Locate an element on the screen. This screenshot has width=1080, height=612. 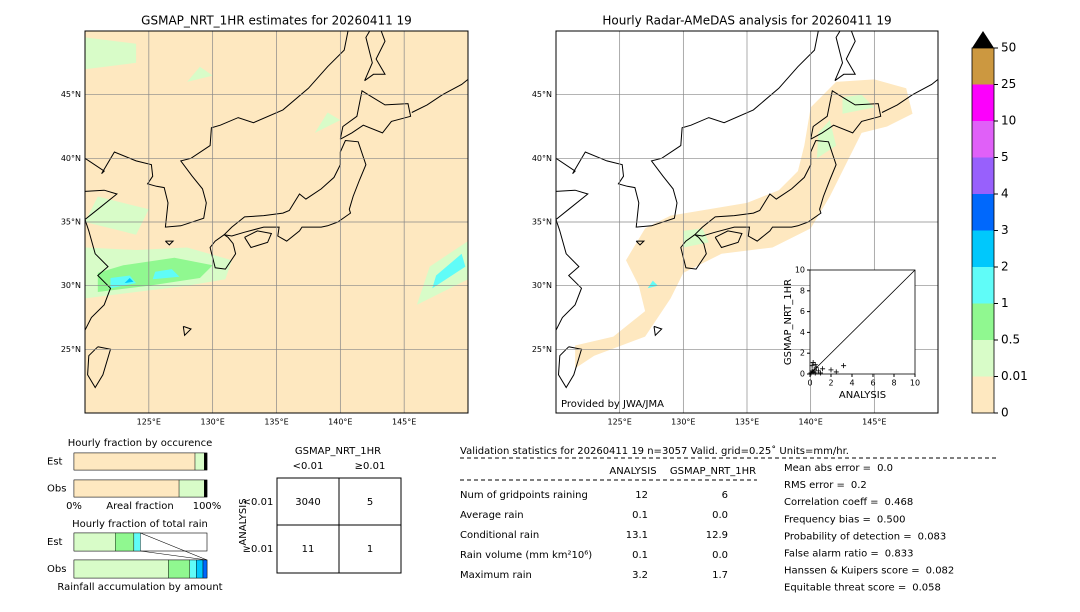
score-value: 0.500 is located at coordinates (891, 519).